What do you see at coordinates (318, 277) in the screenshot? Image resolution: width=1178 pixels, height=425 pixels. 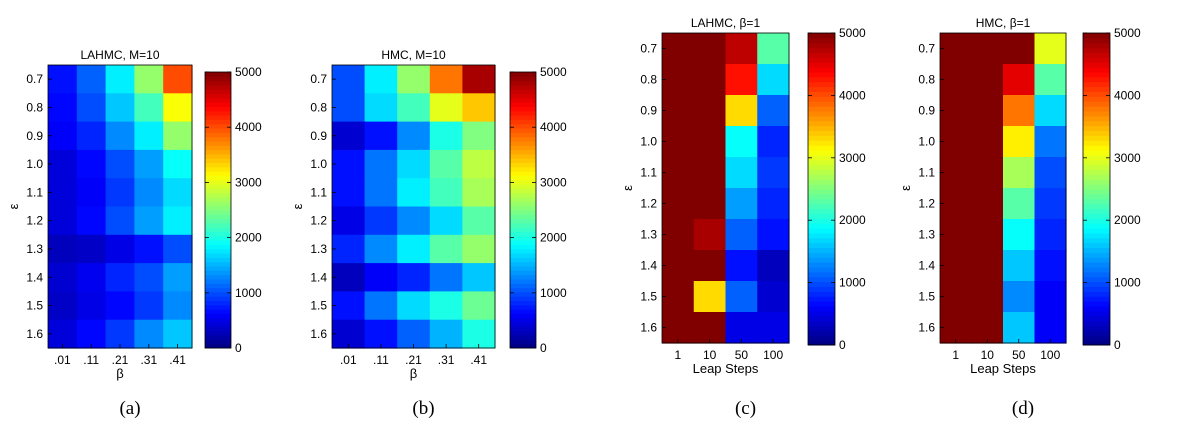 I see `y-tick-label: 1.4` at bounding box center [318, 277].